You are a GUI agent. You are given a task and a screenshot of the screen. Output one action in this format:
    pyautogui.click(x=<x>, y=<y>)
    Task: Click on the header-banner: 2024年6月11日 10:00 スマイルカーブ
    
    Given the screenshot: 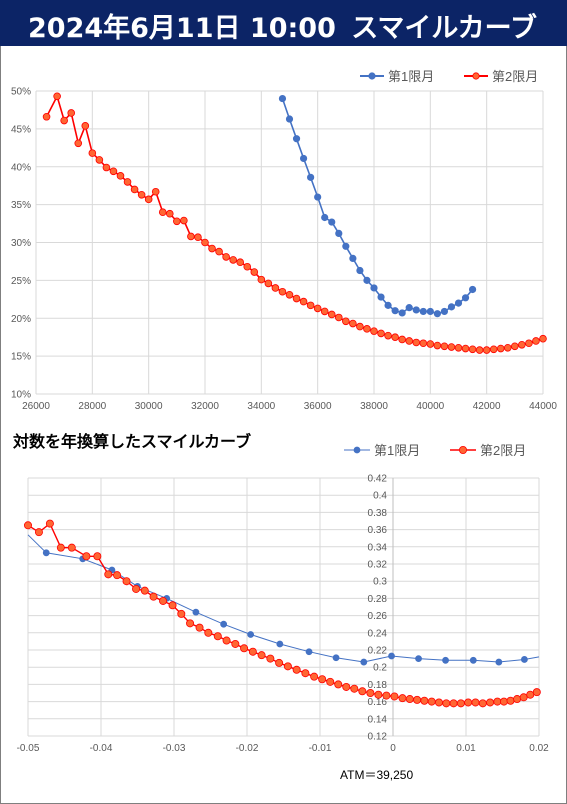 What is the action you would take?
    pyautogui.click(x=283, y=23)
    